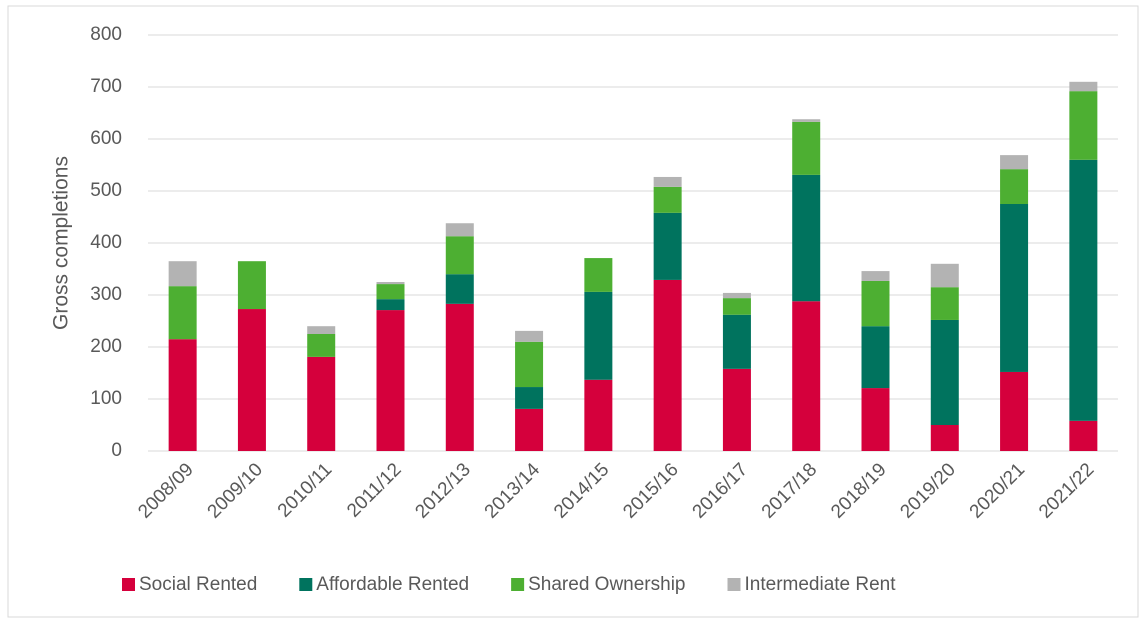 This screenshot has height=623, width=1146. Describe the element at coordinates (106, 138) in the screenshot. I see `y-tick-label: 600` at that location.